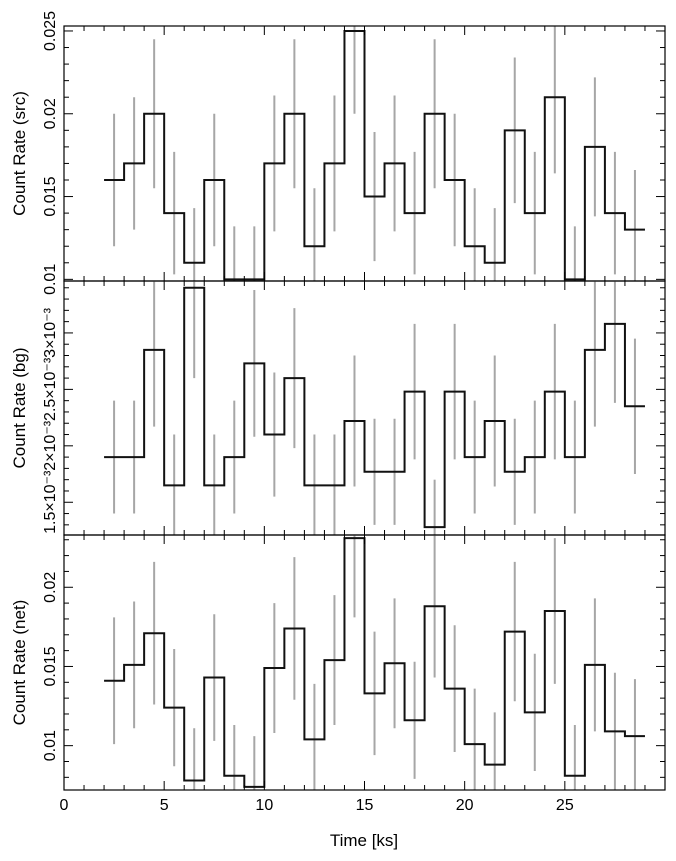 This screenshot has height=861, width=676. What do you see at coordinates (465, 805) in the screenshot?
I see `x-tick-label: 20` at bounding box center [465, 805].